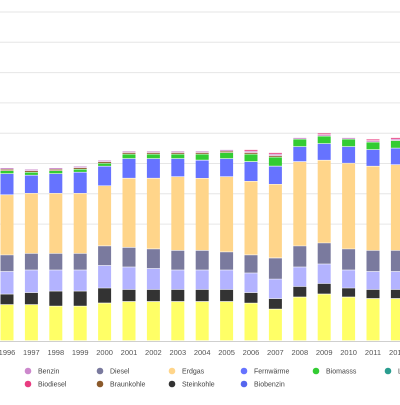 The width and height of the screenshot is (400, 405). Describe the element at coordinates (55, 352) in the screenshot. I see `x-tick-label: 1998` at that location.